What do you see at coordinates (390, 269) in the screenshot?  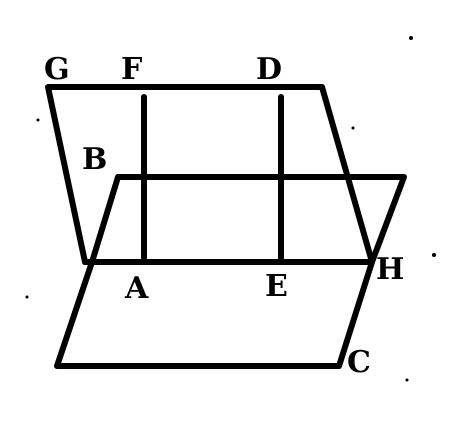 I see `label-h: H` at bounding box center [390, 269].